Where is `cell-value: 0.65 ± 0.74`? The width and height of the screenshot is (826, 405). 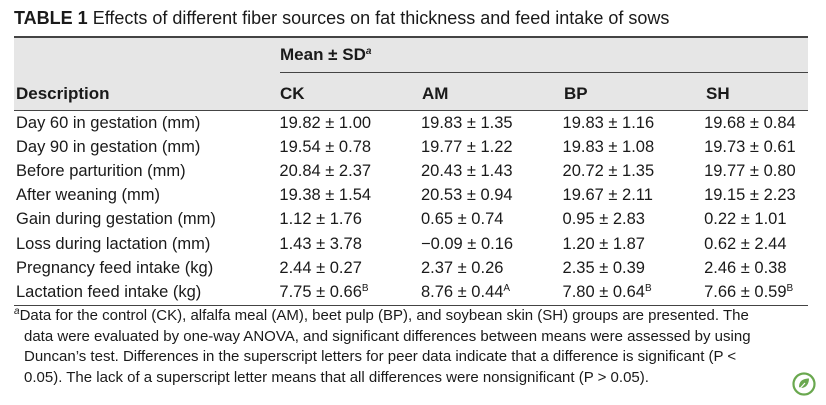
cell-value: 0.65 ± 0.74 is located at coordinates (462, 219).